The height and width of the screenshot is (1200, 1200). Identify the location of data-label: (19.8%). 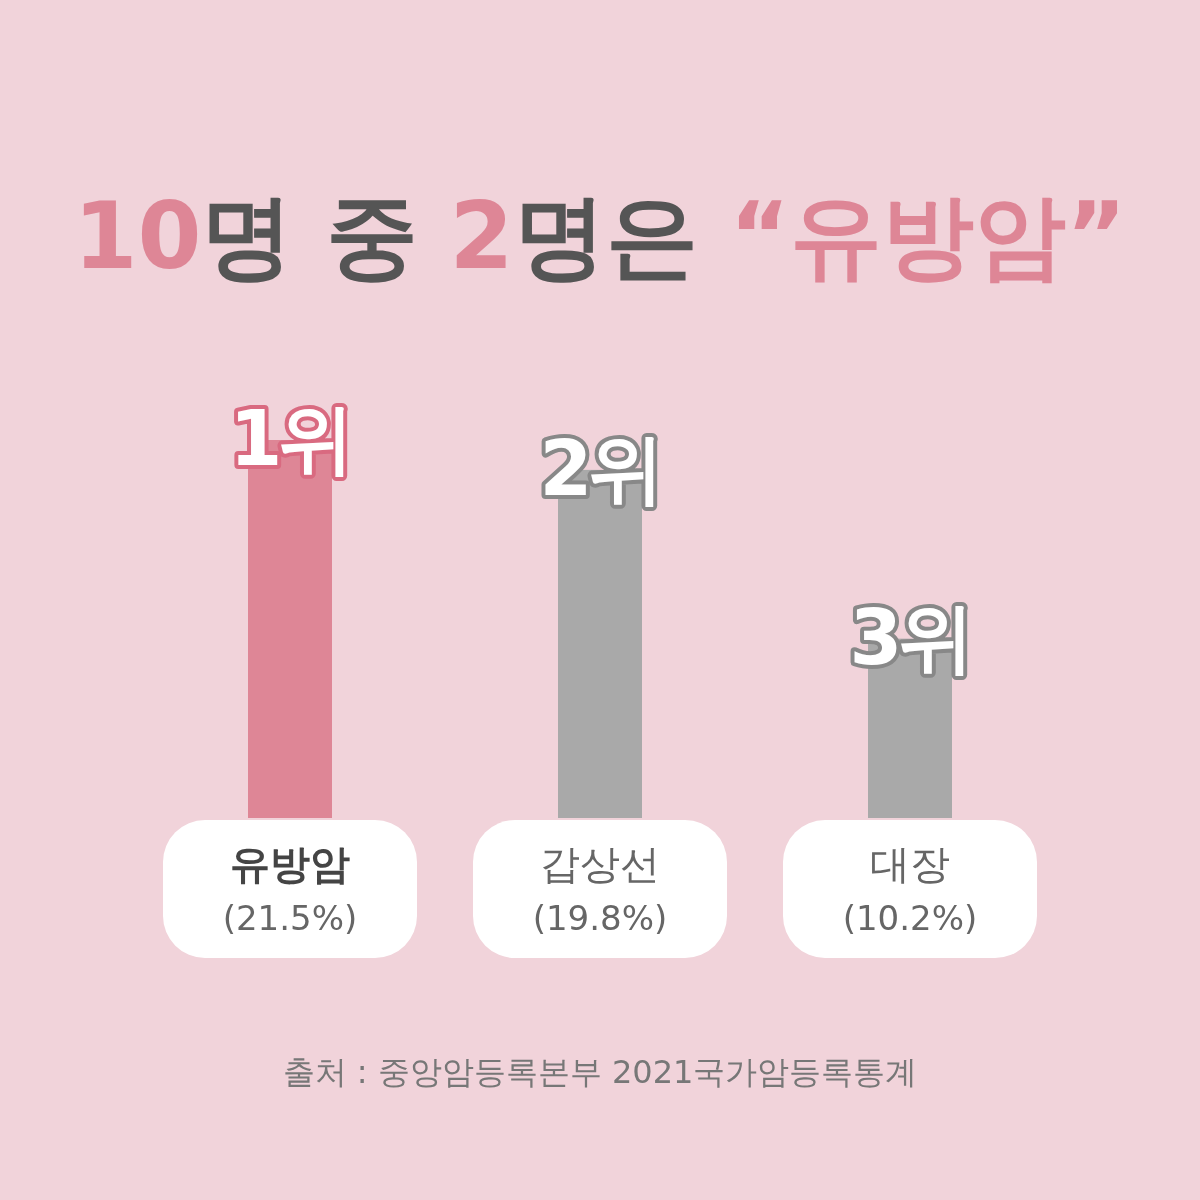
(600, 918).